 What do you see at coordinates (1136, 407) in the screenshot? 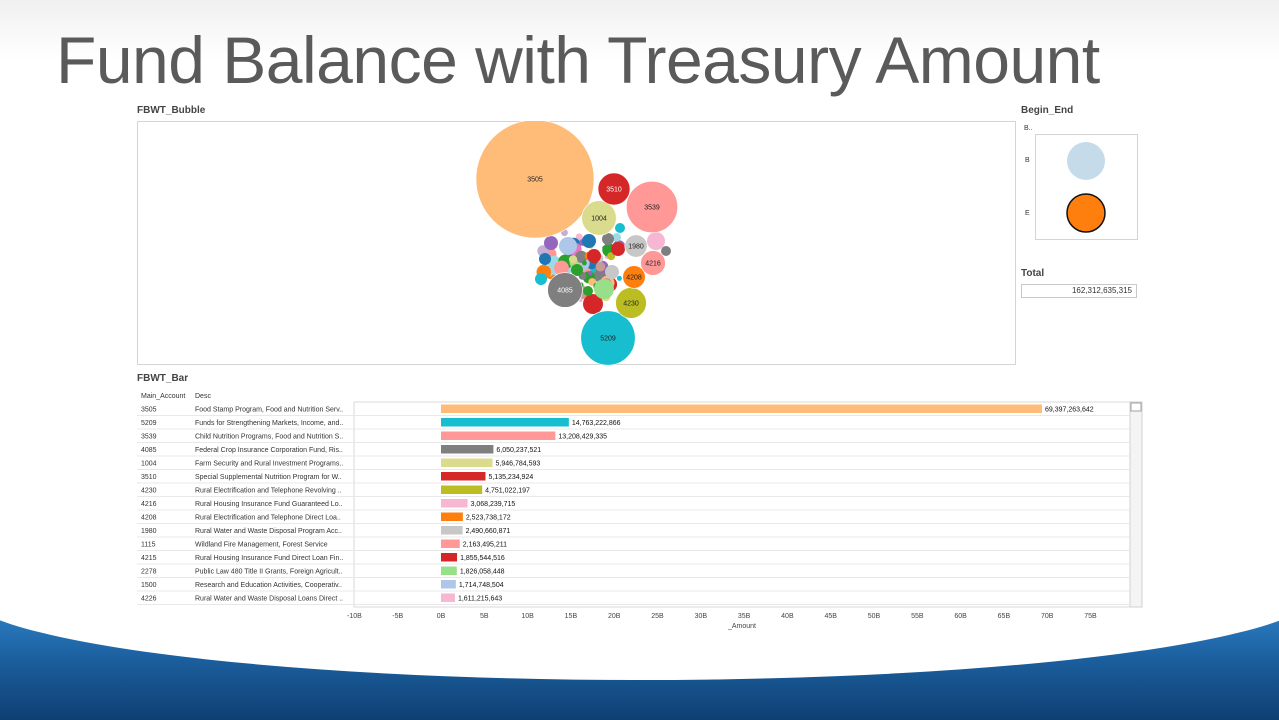
I see `scrollbar-thumb` at bounding box center [1136, 407].